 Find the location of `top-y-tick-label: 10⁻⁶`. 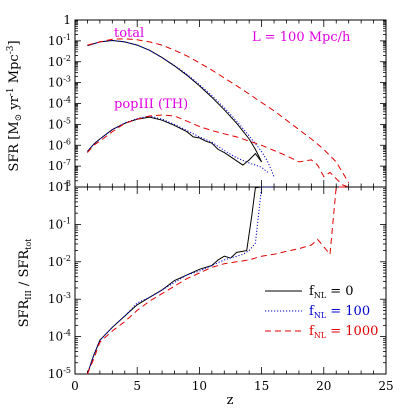

top-y-tick-label: 10⁻⁶ is located at coordinates (59, 144).